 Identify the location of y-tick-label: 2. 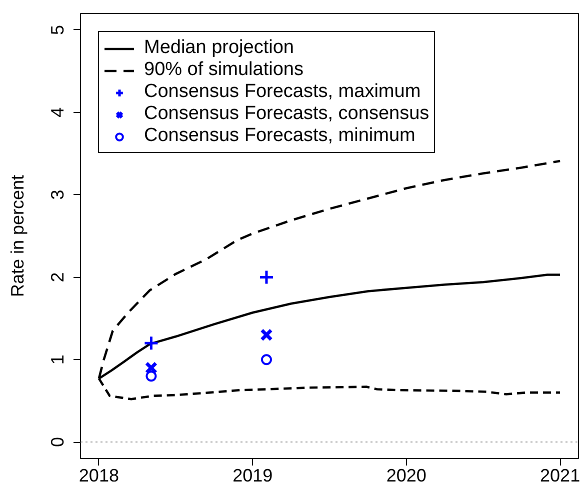
(58, 277).